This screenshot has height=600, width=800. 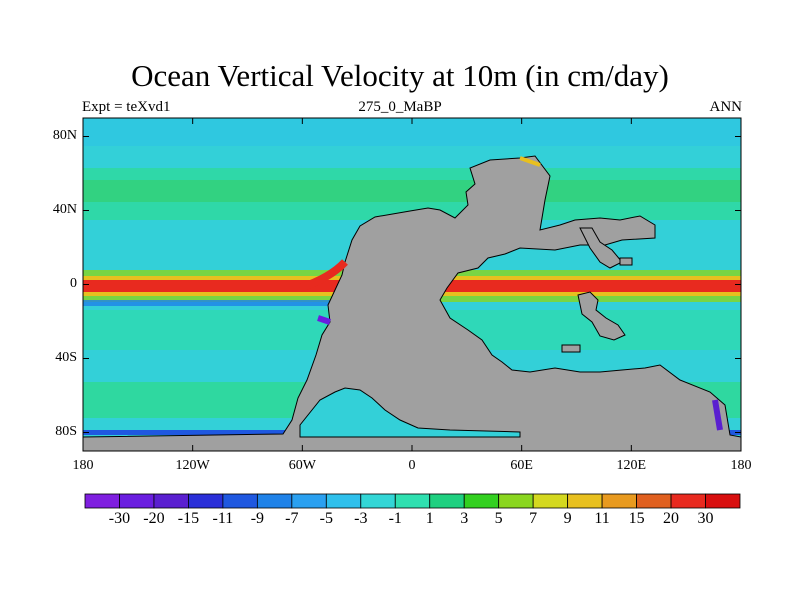 What do you see at coordinates (66, 357) in the screenshot?
I see `lat-tick-label: 40S` at bounding box center [66, 357].